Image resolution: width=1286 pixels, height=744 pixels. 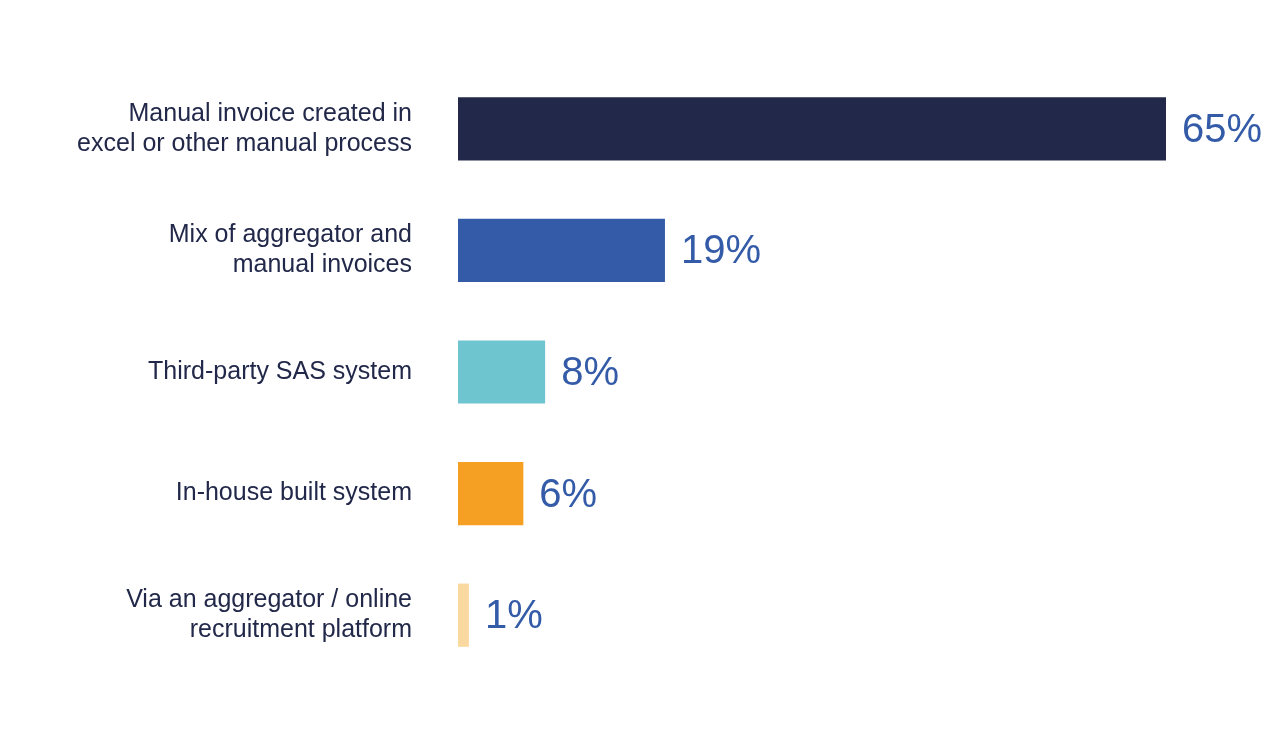 What do you see at coordinates (721, 249) in the screenshot?
I see `data-label: 19%` at bounding box center [721, 249].